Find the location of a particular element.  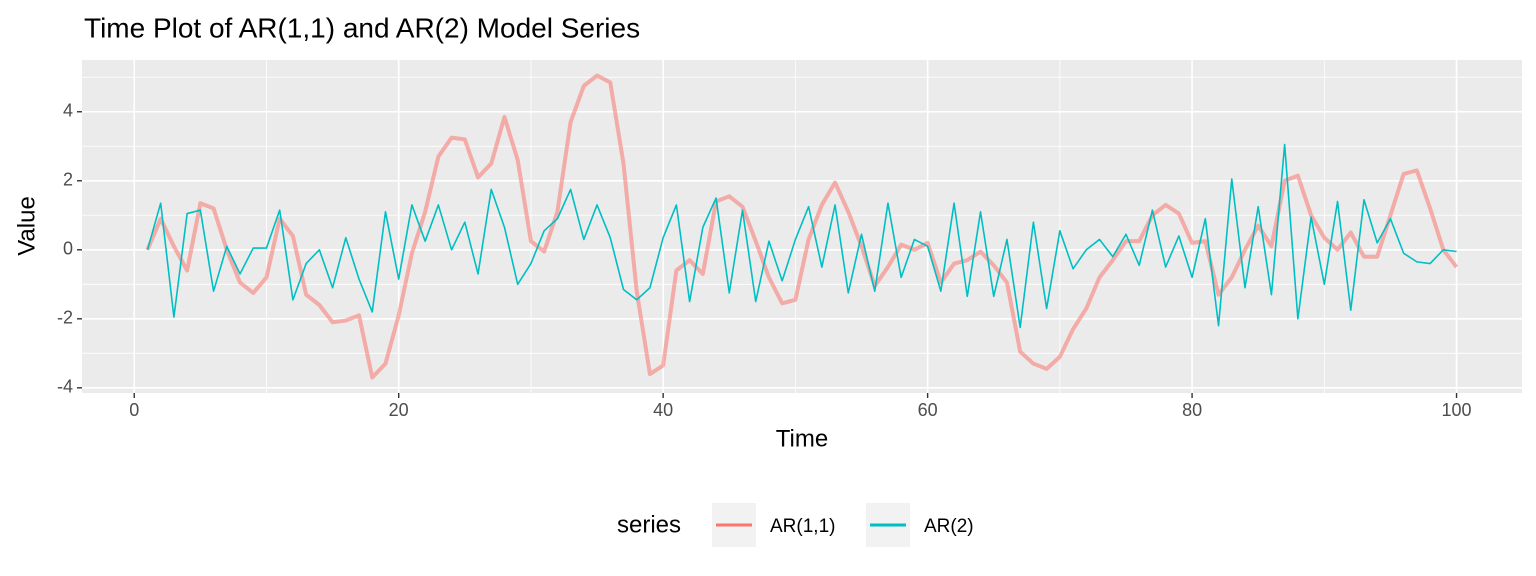

x-axis-title: Time is located at coordinates (802, 438).